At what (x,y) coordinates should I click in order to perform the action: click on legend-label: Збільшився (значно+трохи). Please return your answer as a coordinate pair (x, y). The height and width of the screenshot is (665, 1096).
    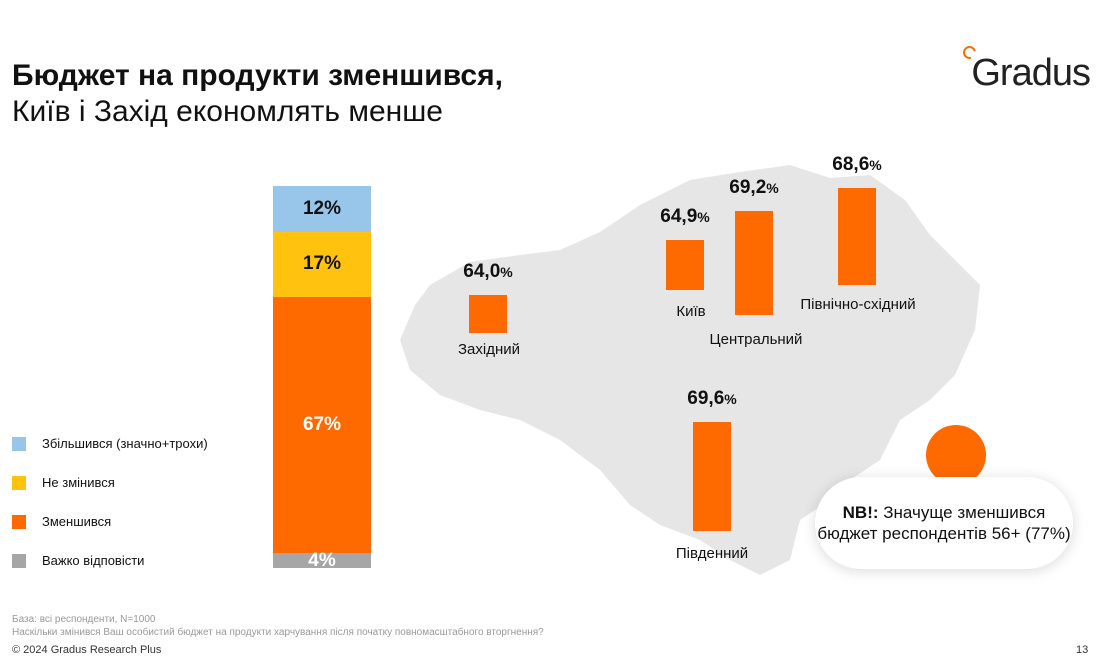
    Looking at the image, I should click on (125, 443).